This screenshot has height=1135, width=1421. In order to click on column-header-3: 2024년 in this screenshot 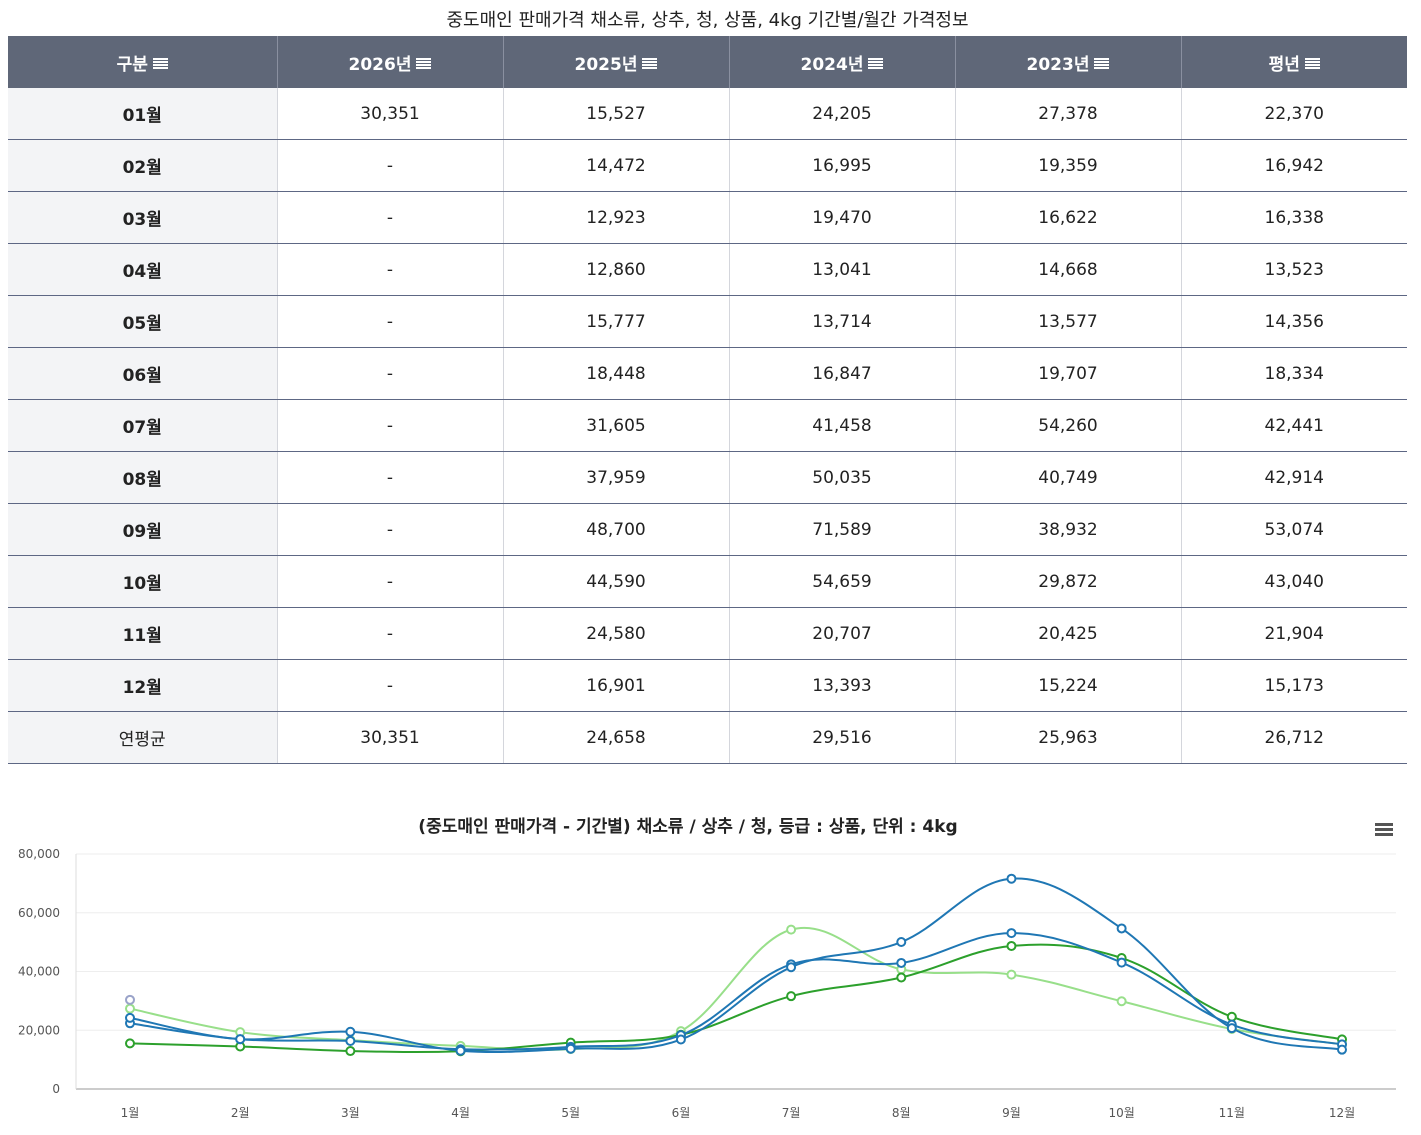, I will do `click(842, 62)`.